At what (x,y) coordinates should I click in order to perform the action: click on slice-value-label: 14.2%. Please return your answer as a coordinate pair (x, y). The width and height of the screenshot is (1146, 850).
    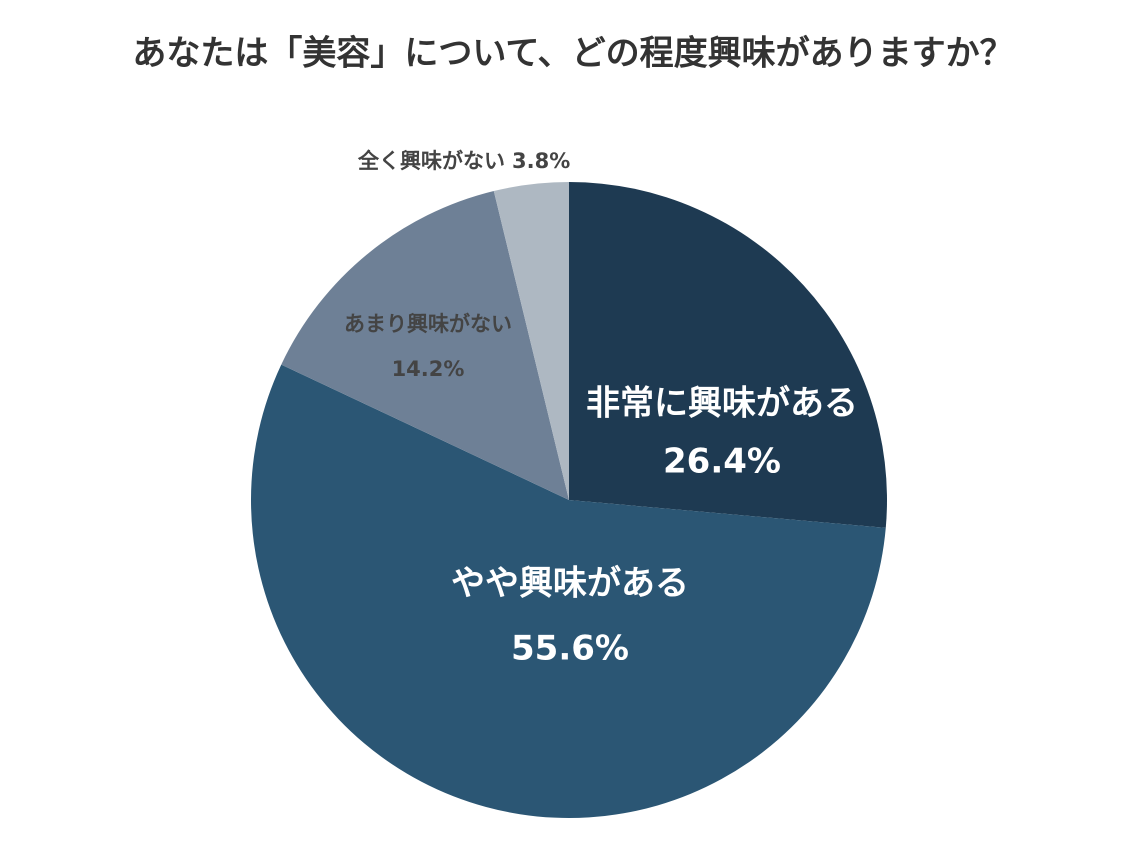
    Looking at the image, I should click on (428, 369).